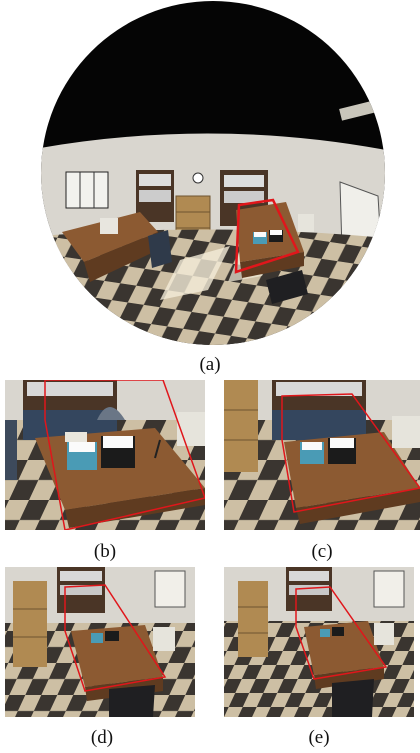 The width and height of the screenshot is (420, 753). What do you see at coordinates (322, 551) in the screenshot?
I see `caption-c: (c)` at bounding box center [322, 551].